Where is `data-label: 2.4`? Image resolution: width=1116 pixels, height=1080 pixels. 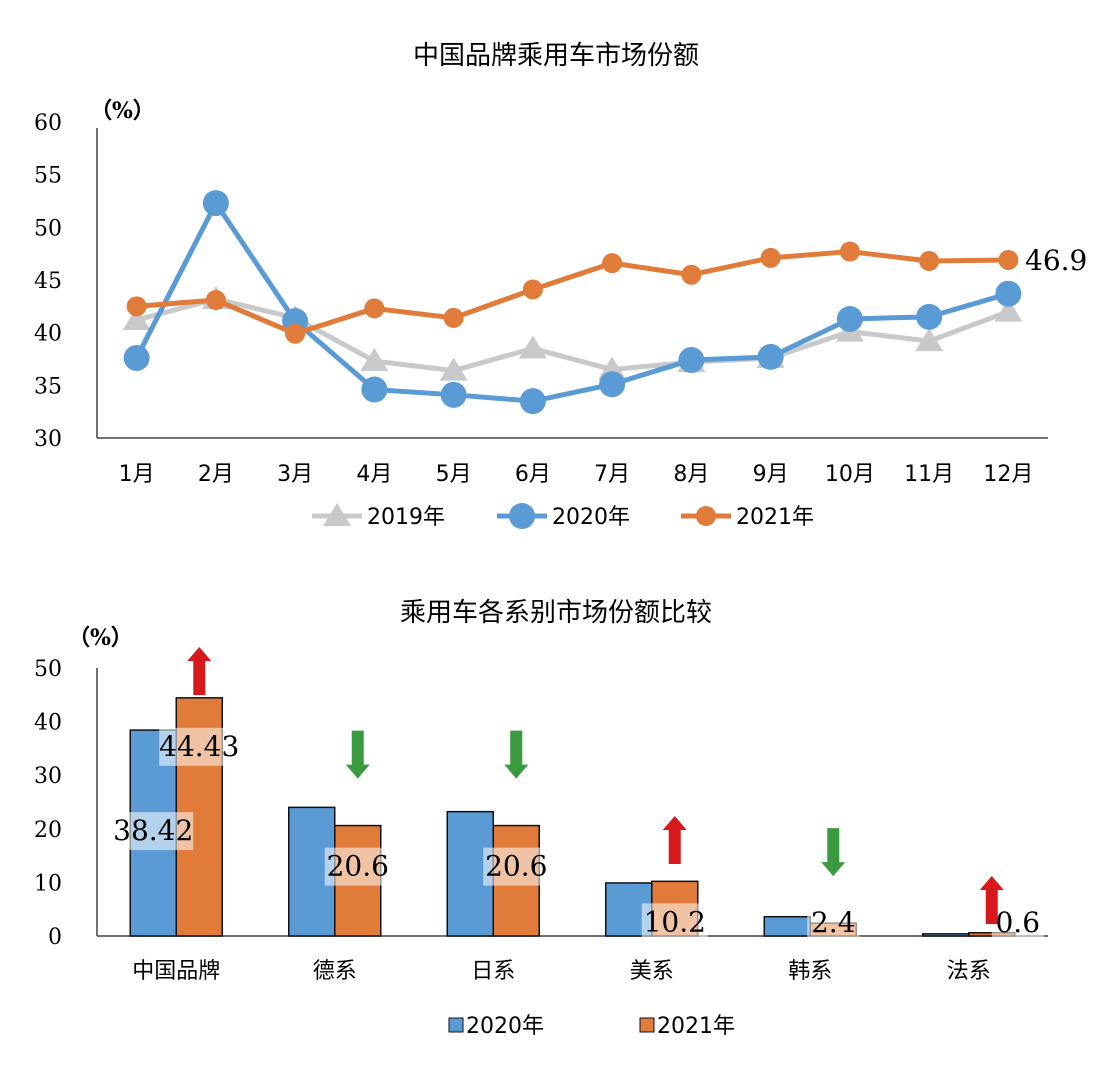 data-label: 2.4 is located at coordinates (833, 922).